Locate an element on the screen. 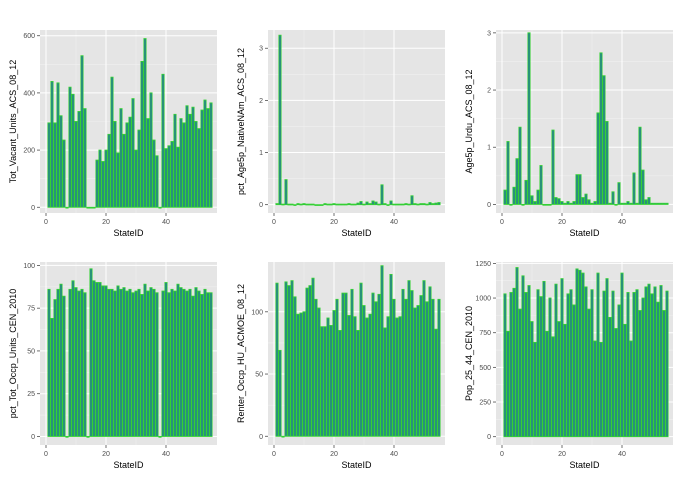 This screenshot has width=695, height=494. y-axis-title: pct_Tot_Occp_Units_CEN_2010 is located at coordinates (13, 354).